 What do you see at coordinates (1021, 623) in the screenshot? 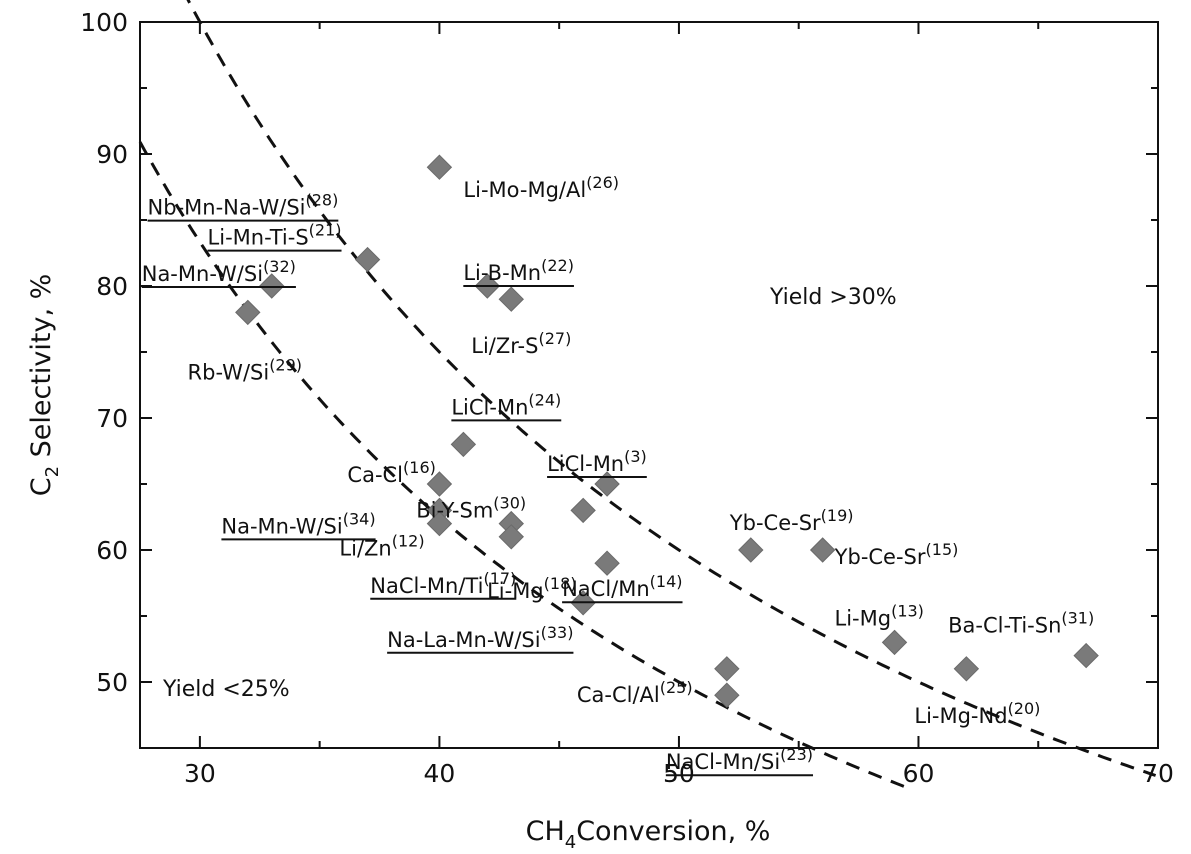
I see `point-label: Ba-Cl-Ti-Sn(31)` at bounding box center [1021, 623].